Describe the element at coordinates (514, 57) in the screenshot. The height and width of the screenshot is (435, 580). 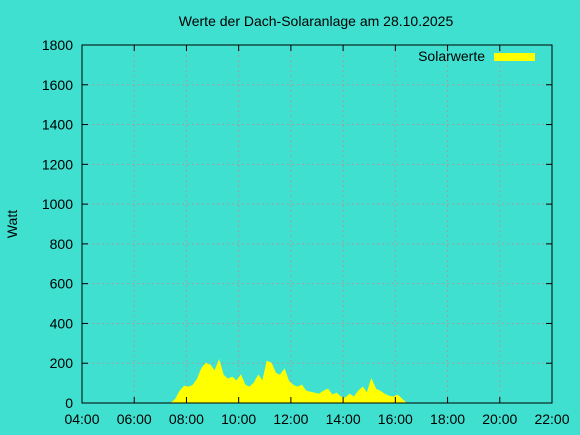
I see `legend-swatch` at that location.